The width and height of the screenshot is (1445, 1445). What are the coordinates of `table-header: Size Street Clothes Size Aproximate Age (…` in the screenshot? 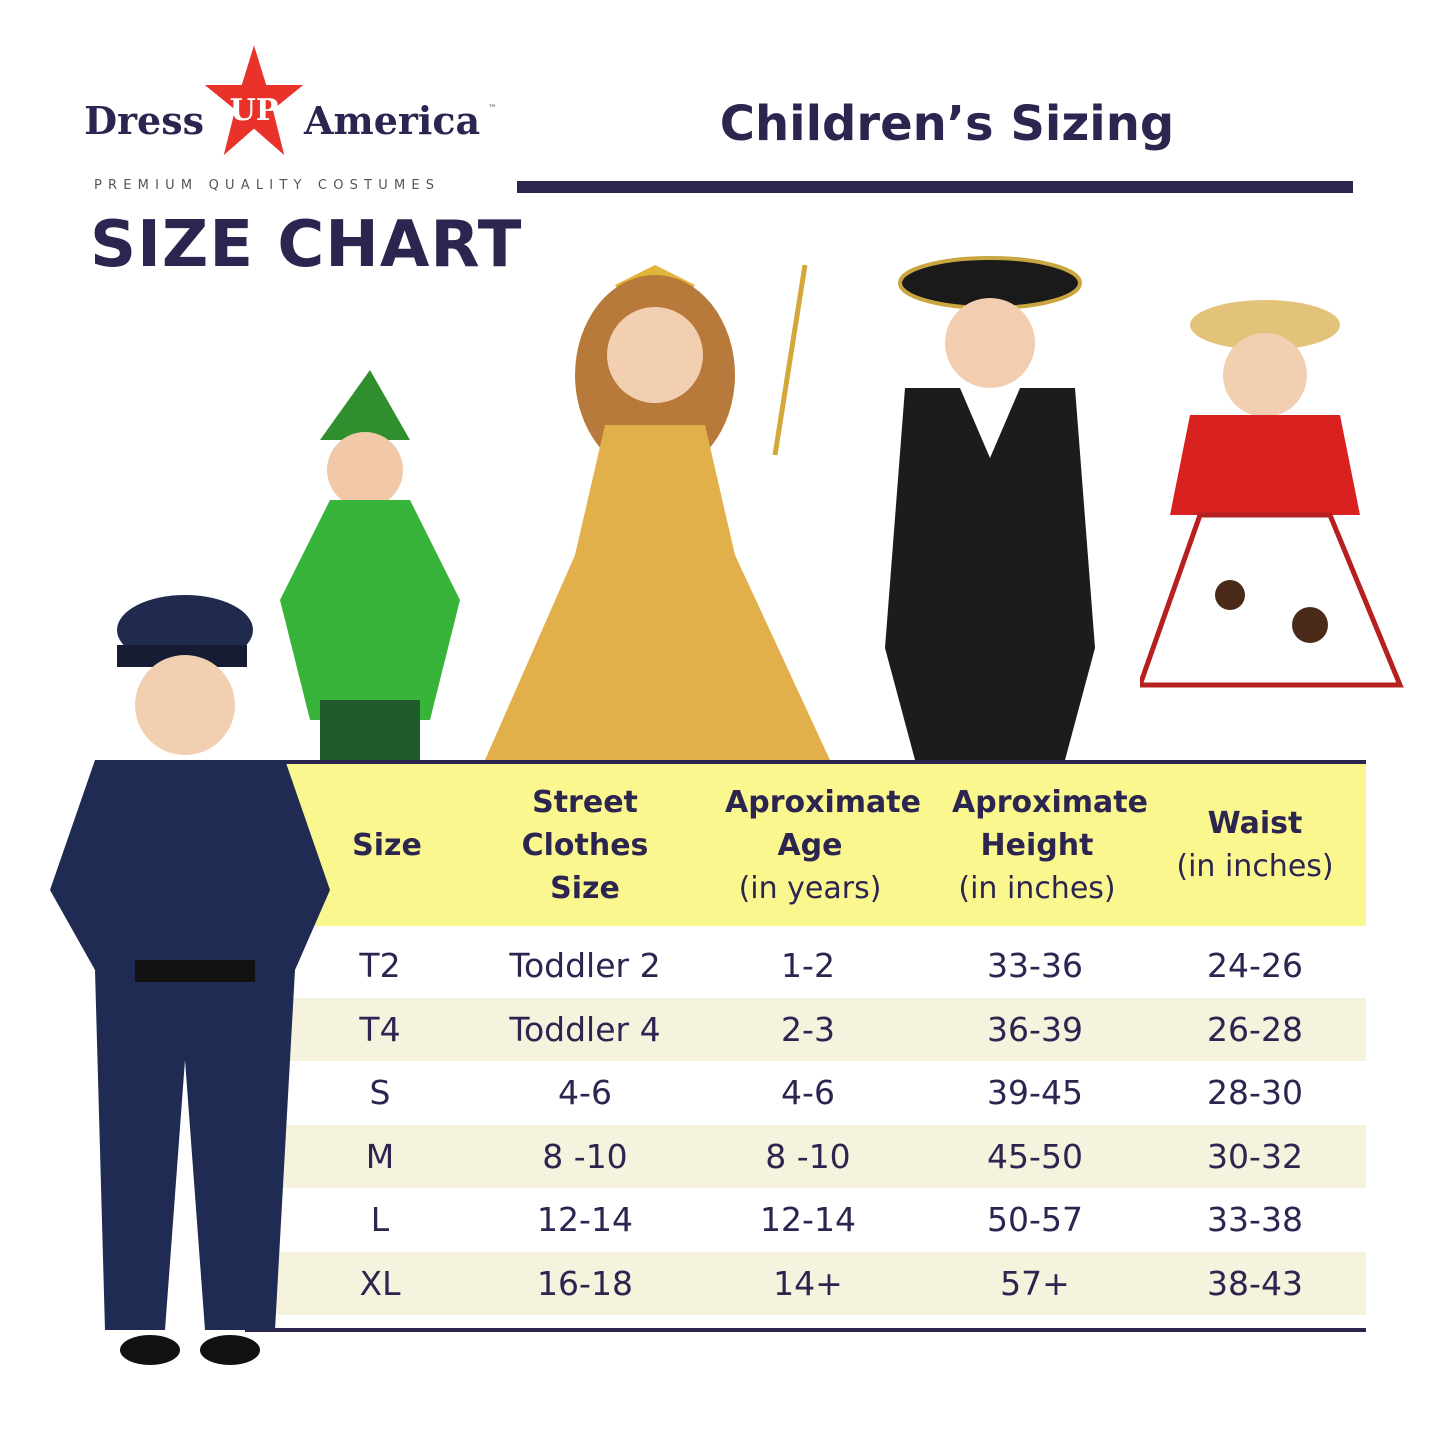 It's located at (820, 843).